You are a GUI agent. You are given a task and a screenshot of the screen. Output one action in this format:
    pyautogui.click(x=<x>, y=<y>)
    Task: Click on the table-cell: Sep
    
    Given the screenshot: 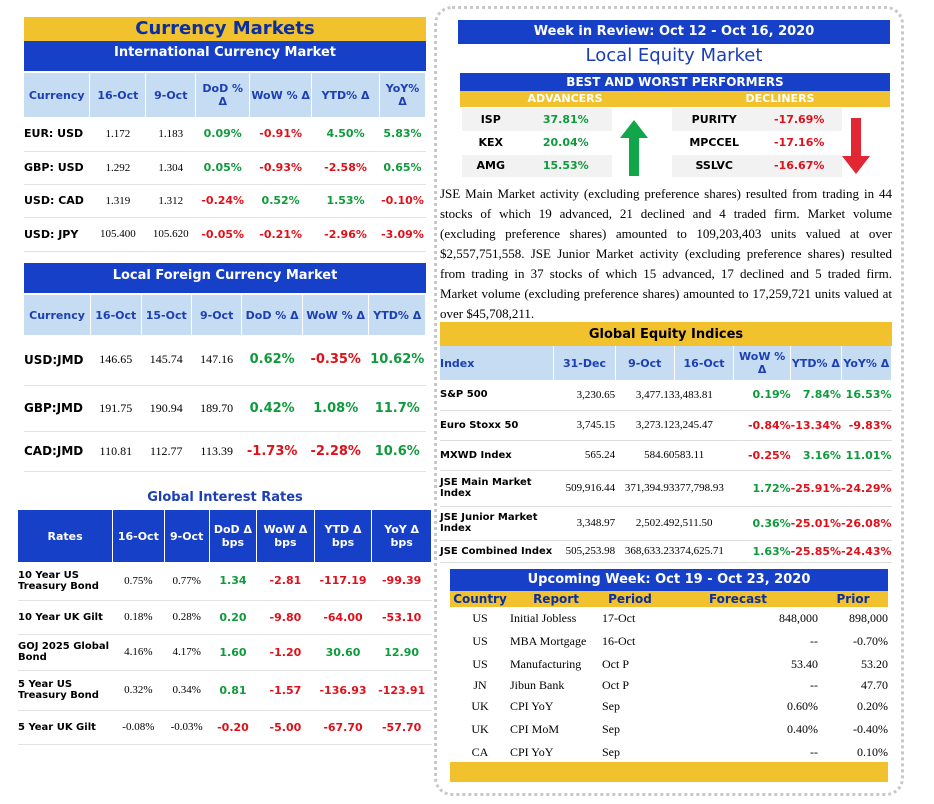 What is the action you would take?
    pyautogui.click(x=611, y=729)
    